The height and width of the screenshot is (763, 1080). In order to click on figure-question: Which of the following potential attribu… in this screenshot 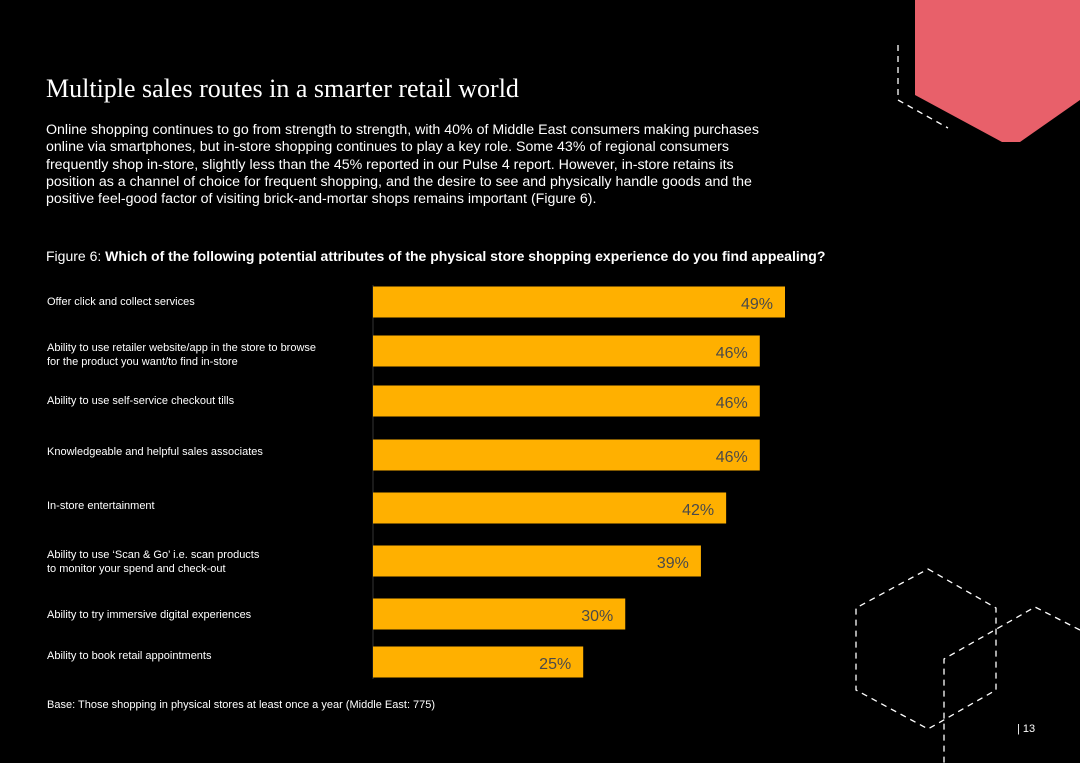, I will do `click(465, 256)`.